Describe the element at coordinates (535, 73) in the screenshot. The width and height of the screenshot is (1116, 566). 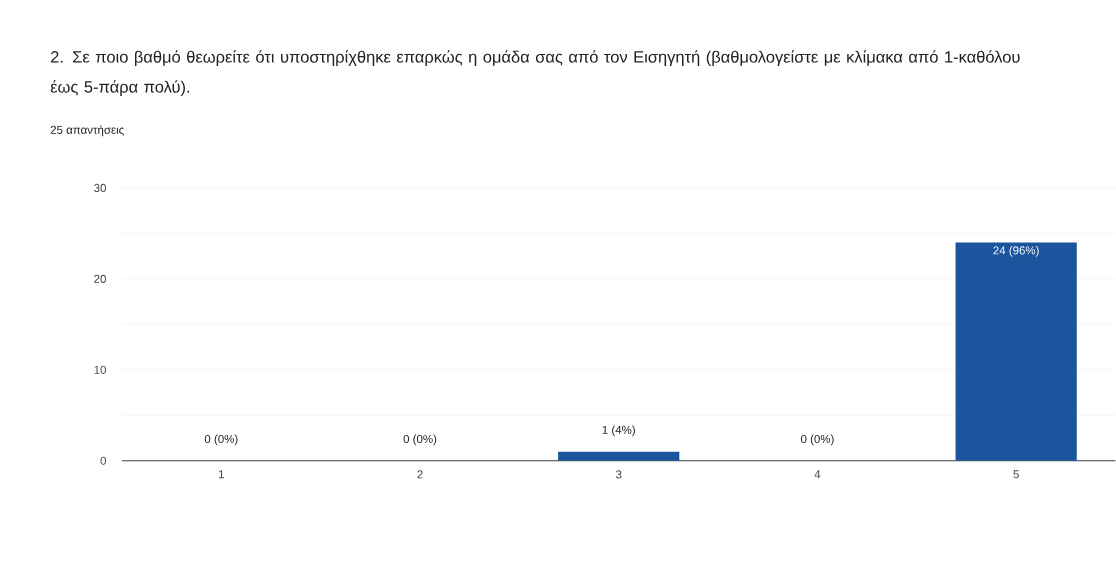
I see `chart-title: 2. Σε ποιο βαθμό θεωρείτε ότι υποστηρίχθηκε επαρκώς η ομάδα σας από τον Εισηγητή (βαθμολογείστε με κλίμακα από 1-καθόλου έως 5-πάρα πολύ).` at that location.